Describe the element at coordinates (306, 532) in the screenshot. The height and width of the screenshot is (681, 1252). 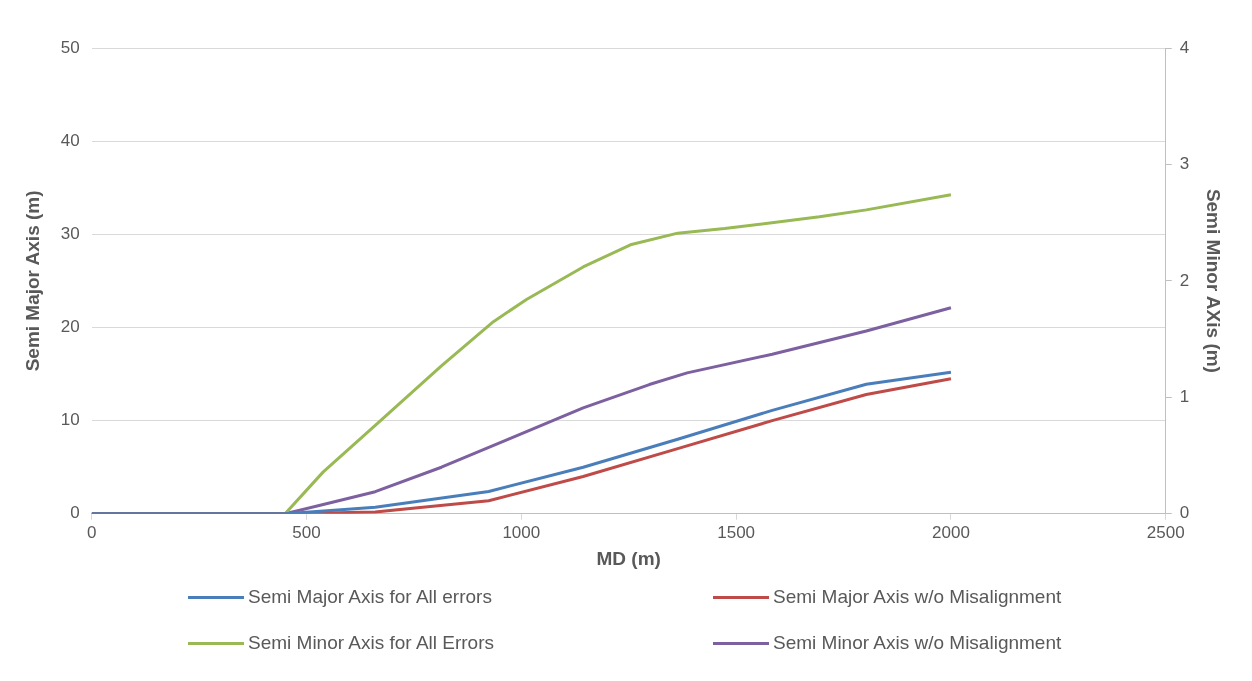
I see `x-tick-label: 500` at that location.